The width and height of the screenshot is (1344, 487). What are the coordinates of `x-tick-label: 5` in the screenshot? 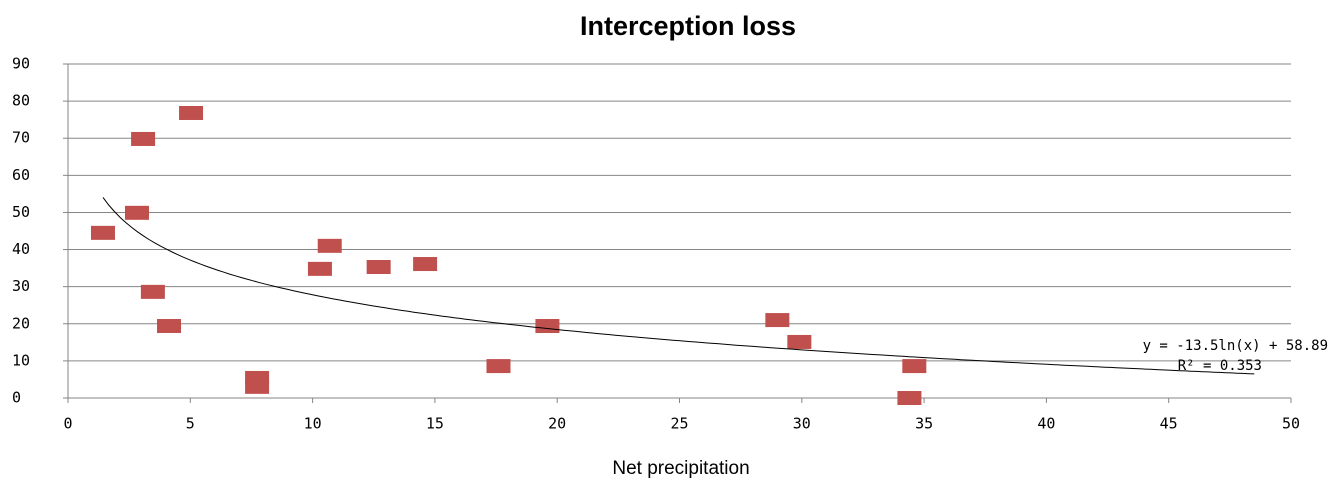 It's located at (190, 424).